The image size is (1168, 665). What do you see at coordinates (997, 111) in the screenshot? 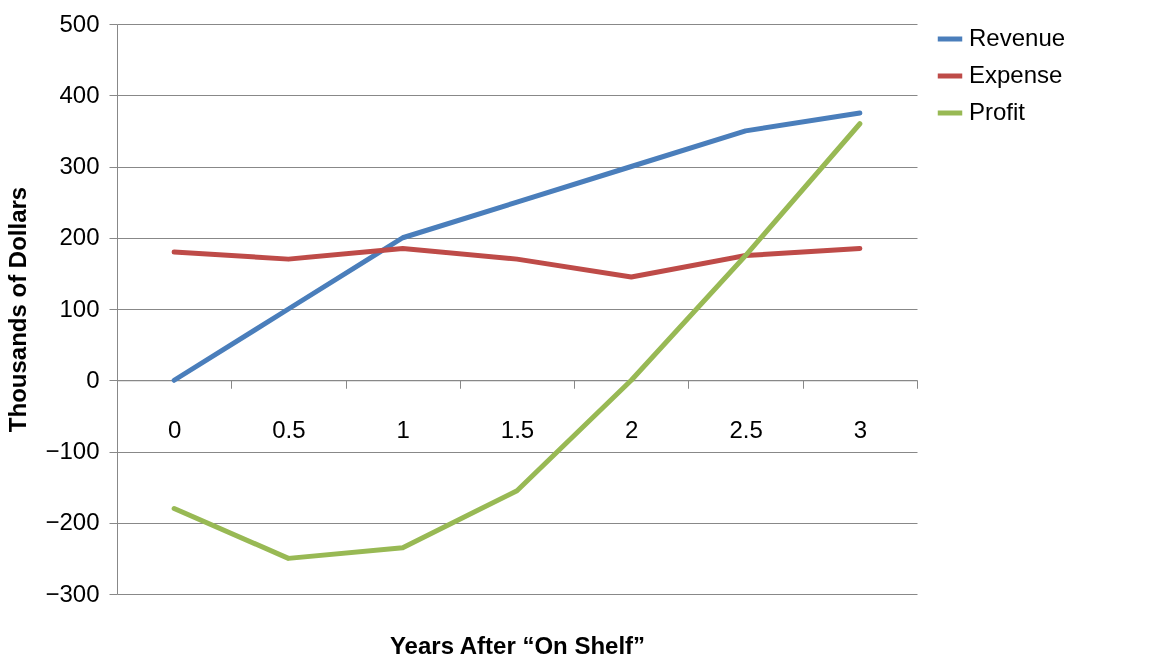
I see `legend-label: Profit` at bounding box center [997, 111].